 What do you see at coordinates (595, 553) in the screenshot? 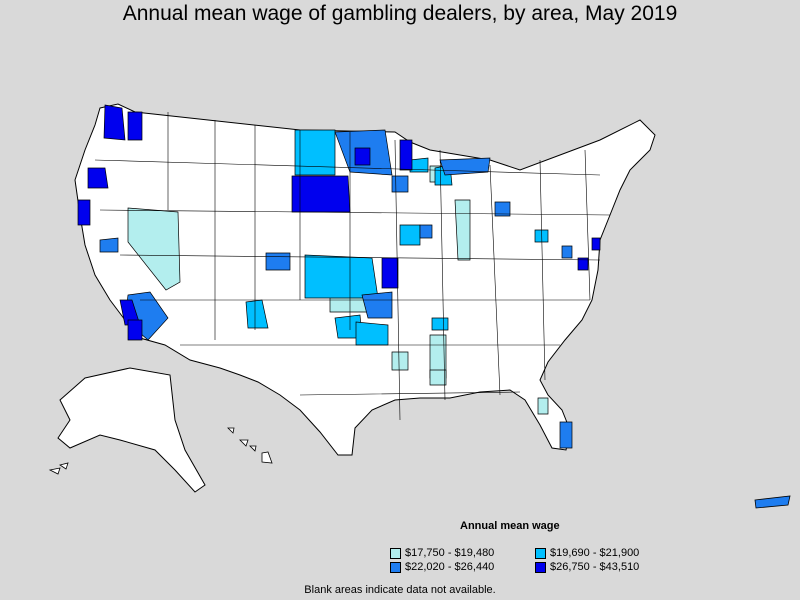
I see `legend-label: $19,690 - $21,900` at bounding box center [595, 553].